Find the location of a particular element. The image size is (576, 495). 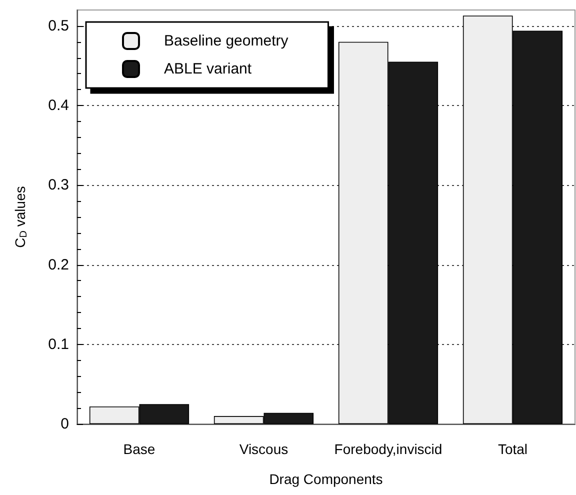

x-axis-title: Drag Components is located at coordinates (326, 479).